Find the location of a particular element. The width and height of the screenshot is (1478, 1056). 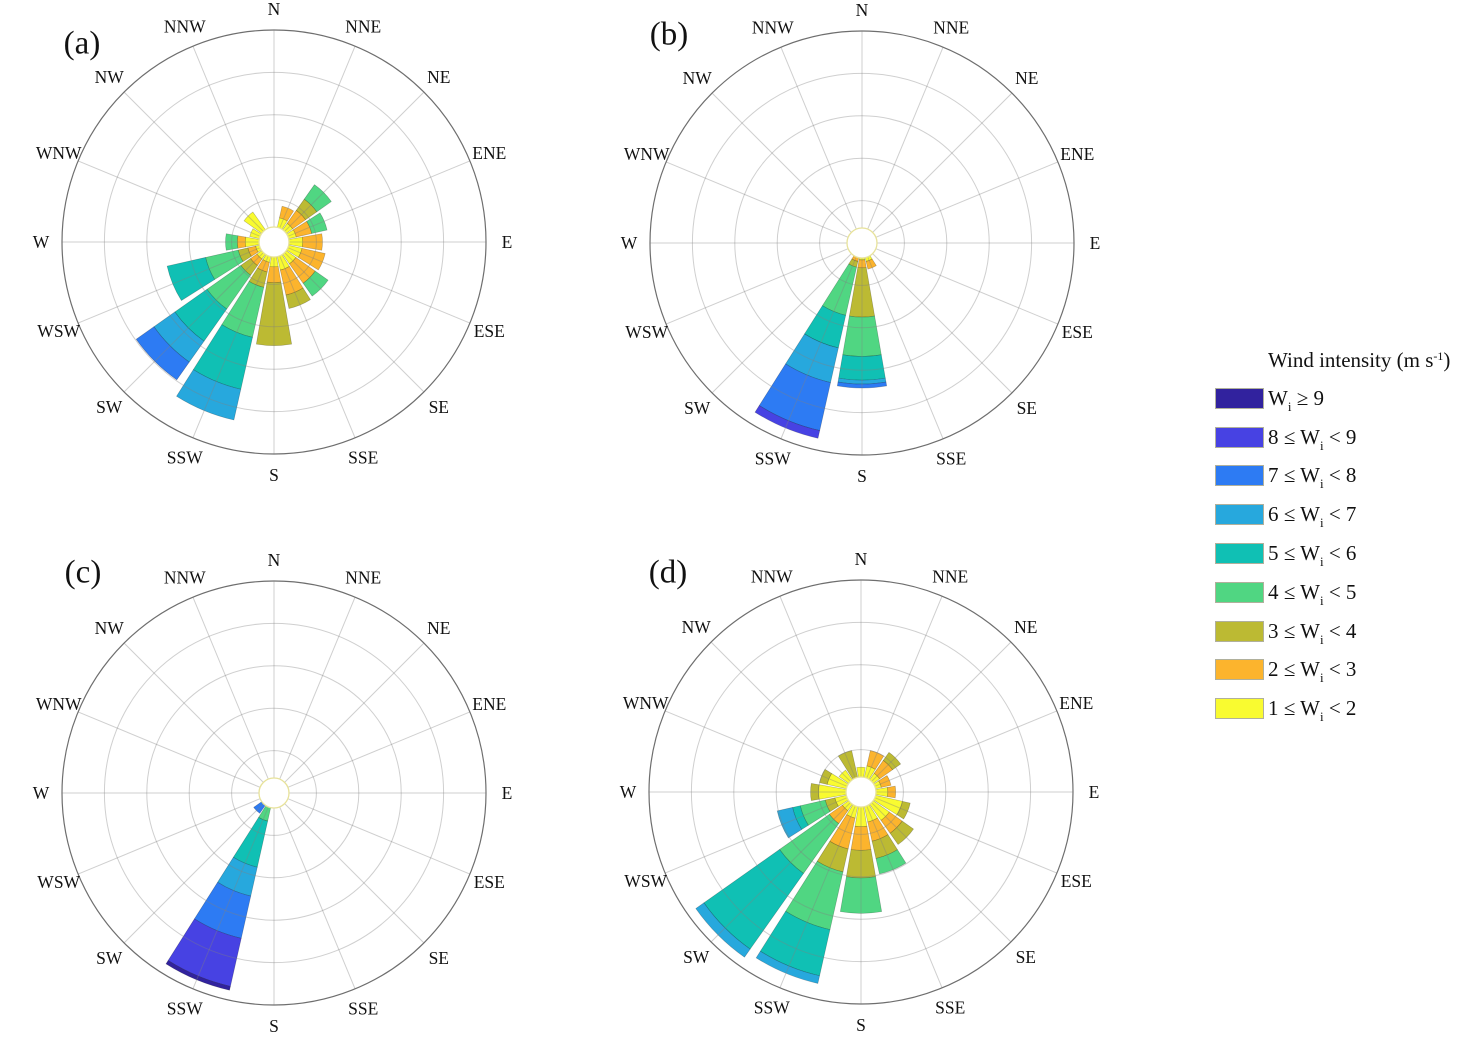

direction-label-NW: NW is located at coordinates (110, 628).